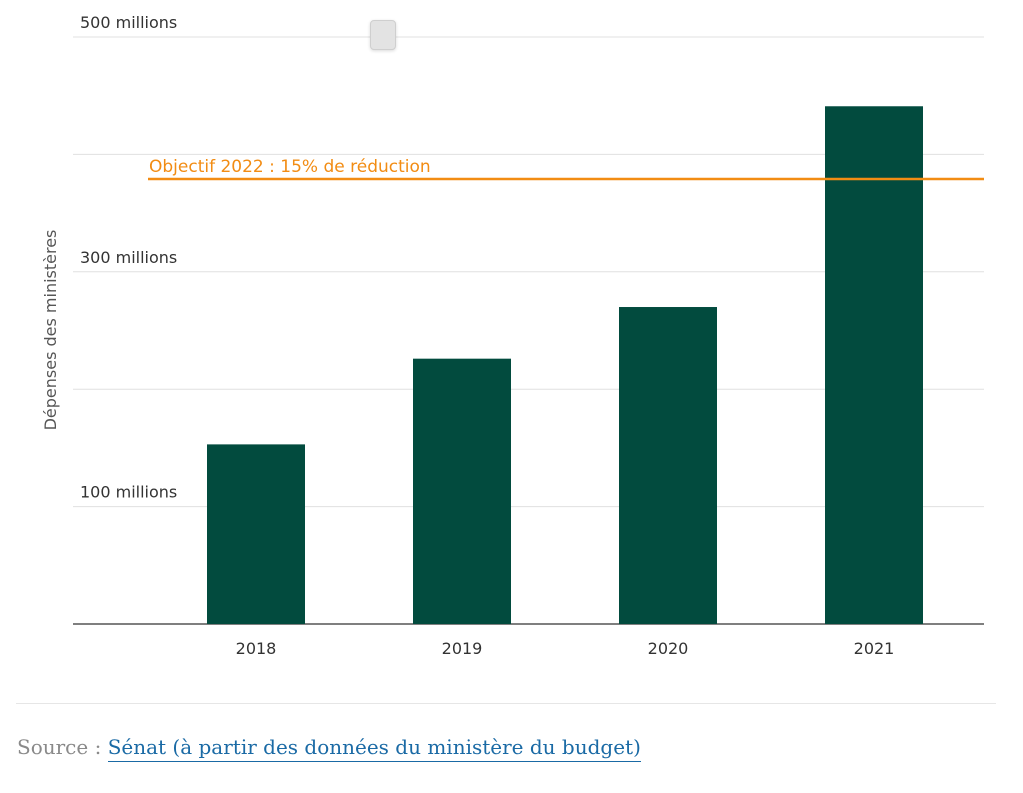  What do you see at coordinates (290, 167) in the screenshot?
I see `target-line-label: Objectif 2022 : 15% de réduction` at bounding box center [290, 167].